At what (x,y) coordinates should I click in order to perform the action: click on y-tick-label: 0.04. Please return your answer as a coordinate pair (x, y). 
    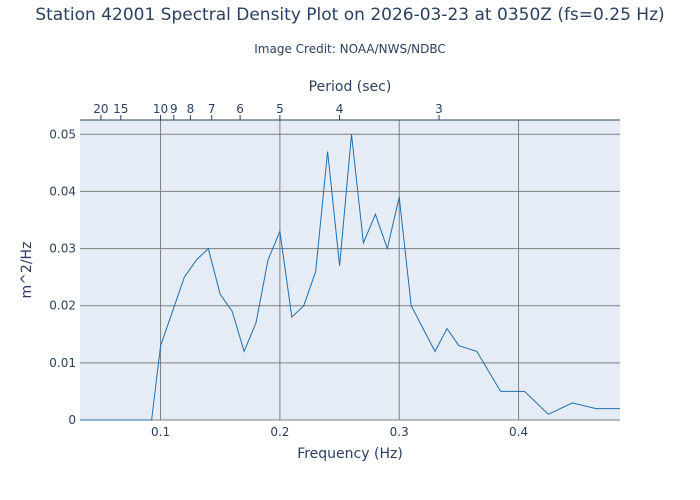
    Looking at the image, I should click on (62, 191).